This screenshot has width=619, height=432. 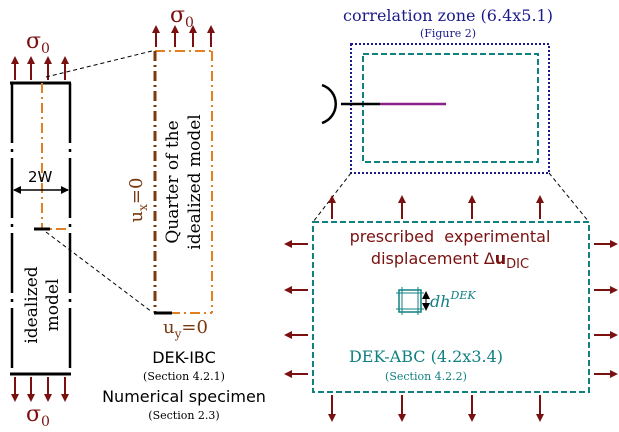 What do you see at coordinates (450, 236) in the screenshot?
I see `prescribed-line1: prescribed experimental` at bounding box center [450, 236].